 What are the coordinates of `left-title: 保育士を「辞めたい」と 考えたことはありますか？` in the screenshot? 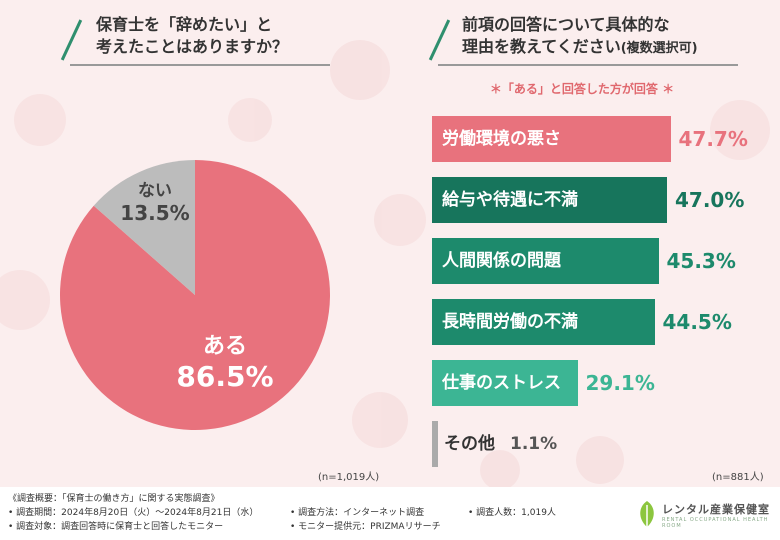 It's located at (192, 36).